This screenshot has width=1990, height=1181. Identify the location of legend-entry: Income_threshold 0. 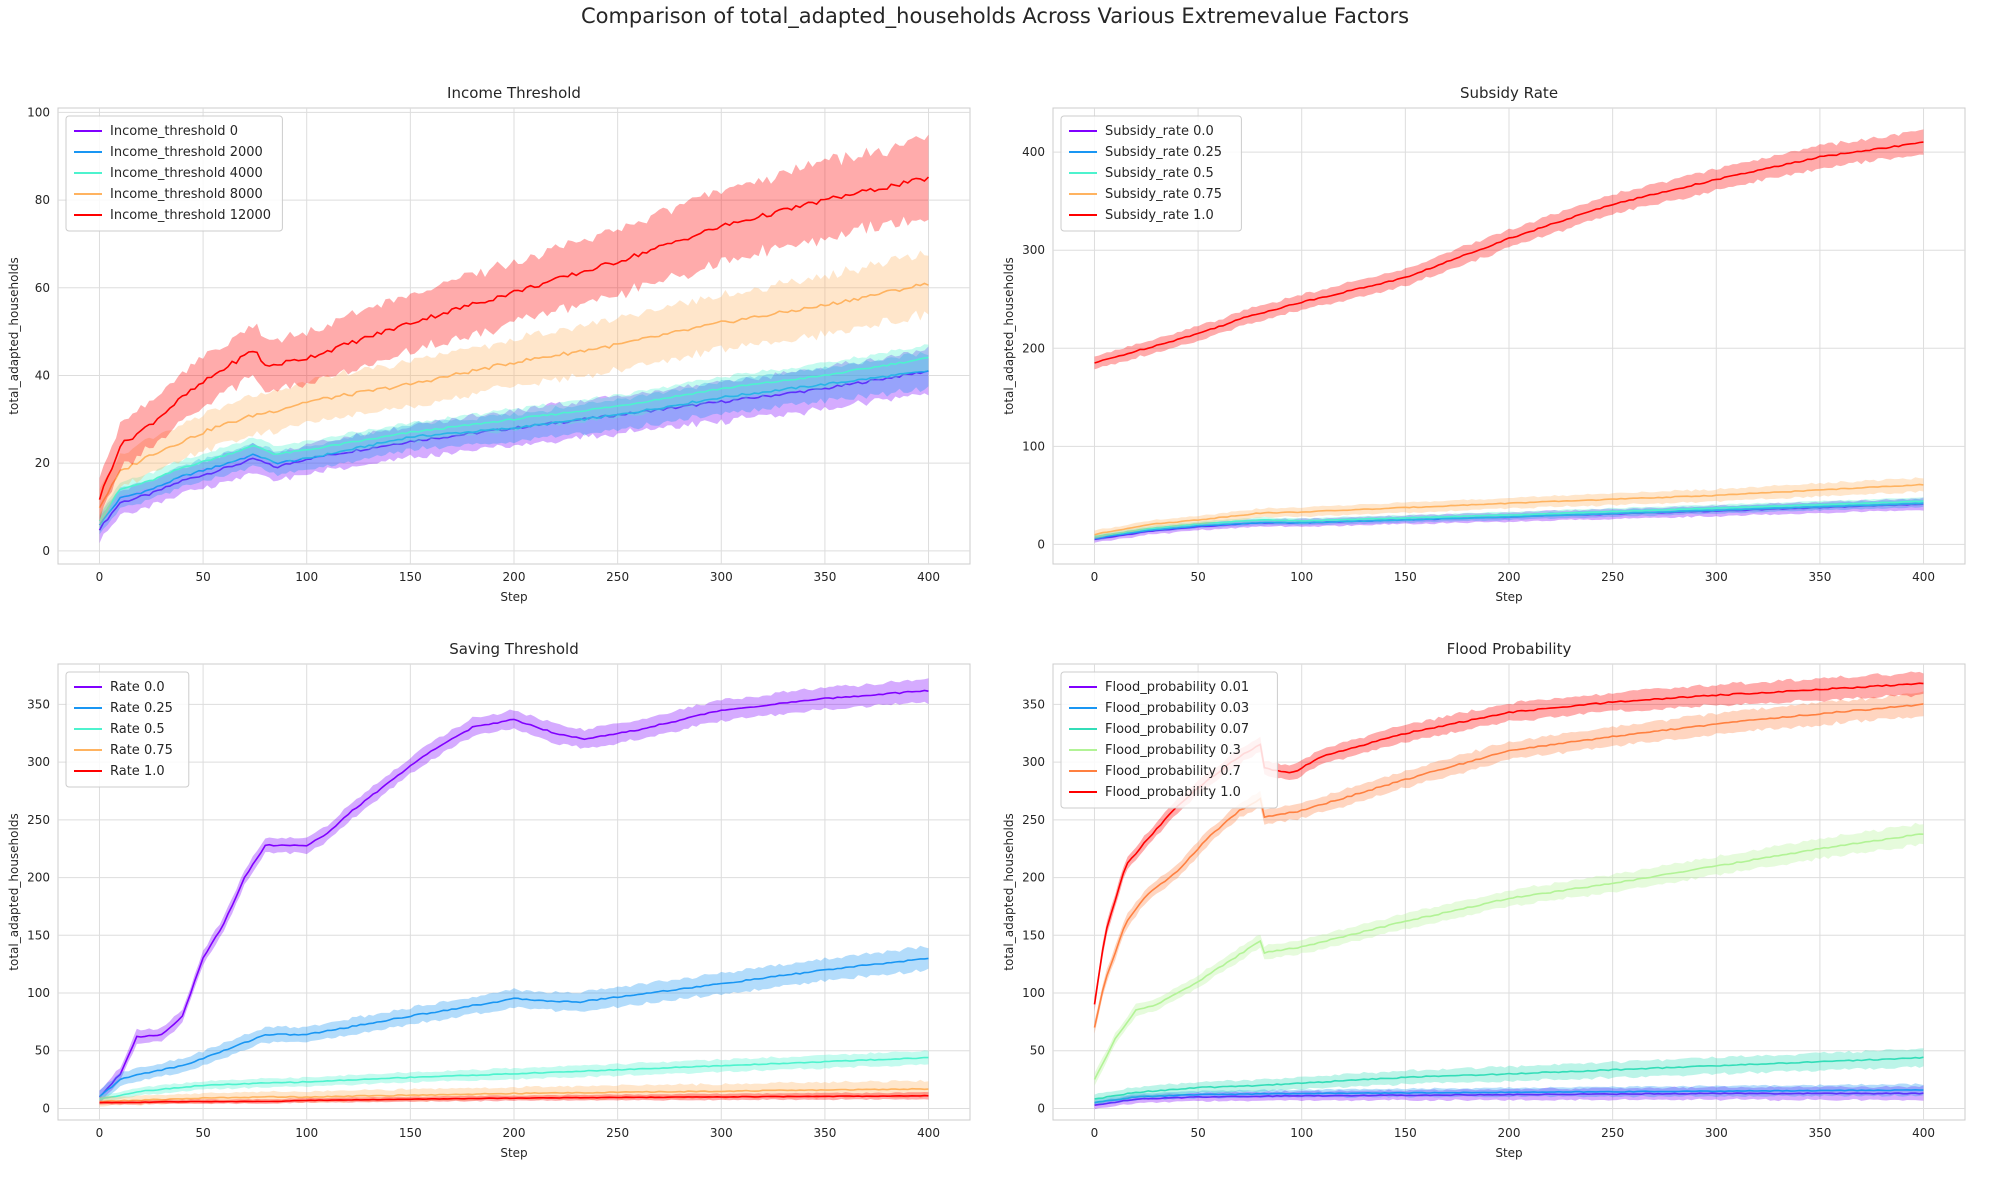
(174, 131).